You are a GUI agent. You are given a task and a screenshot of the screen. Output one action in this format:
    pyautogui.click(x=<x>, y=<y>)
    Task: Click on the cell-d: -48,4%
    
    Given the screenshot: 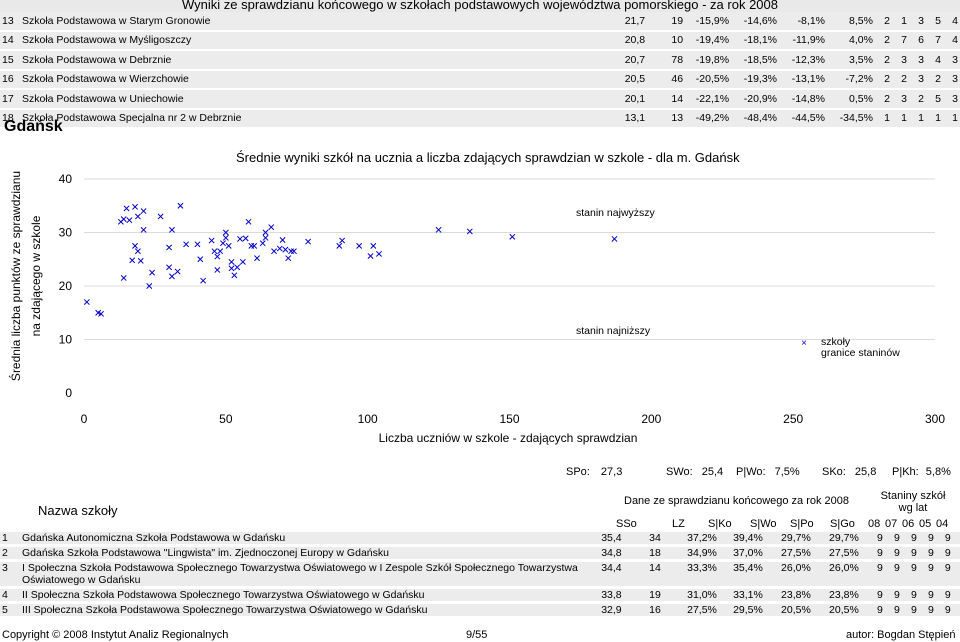 What is the action you would take?
    pyautogui.click(x=755, y=118)
    